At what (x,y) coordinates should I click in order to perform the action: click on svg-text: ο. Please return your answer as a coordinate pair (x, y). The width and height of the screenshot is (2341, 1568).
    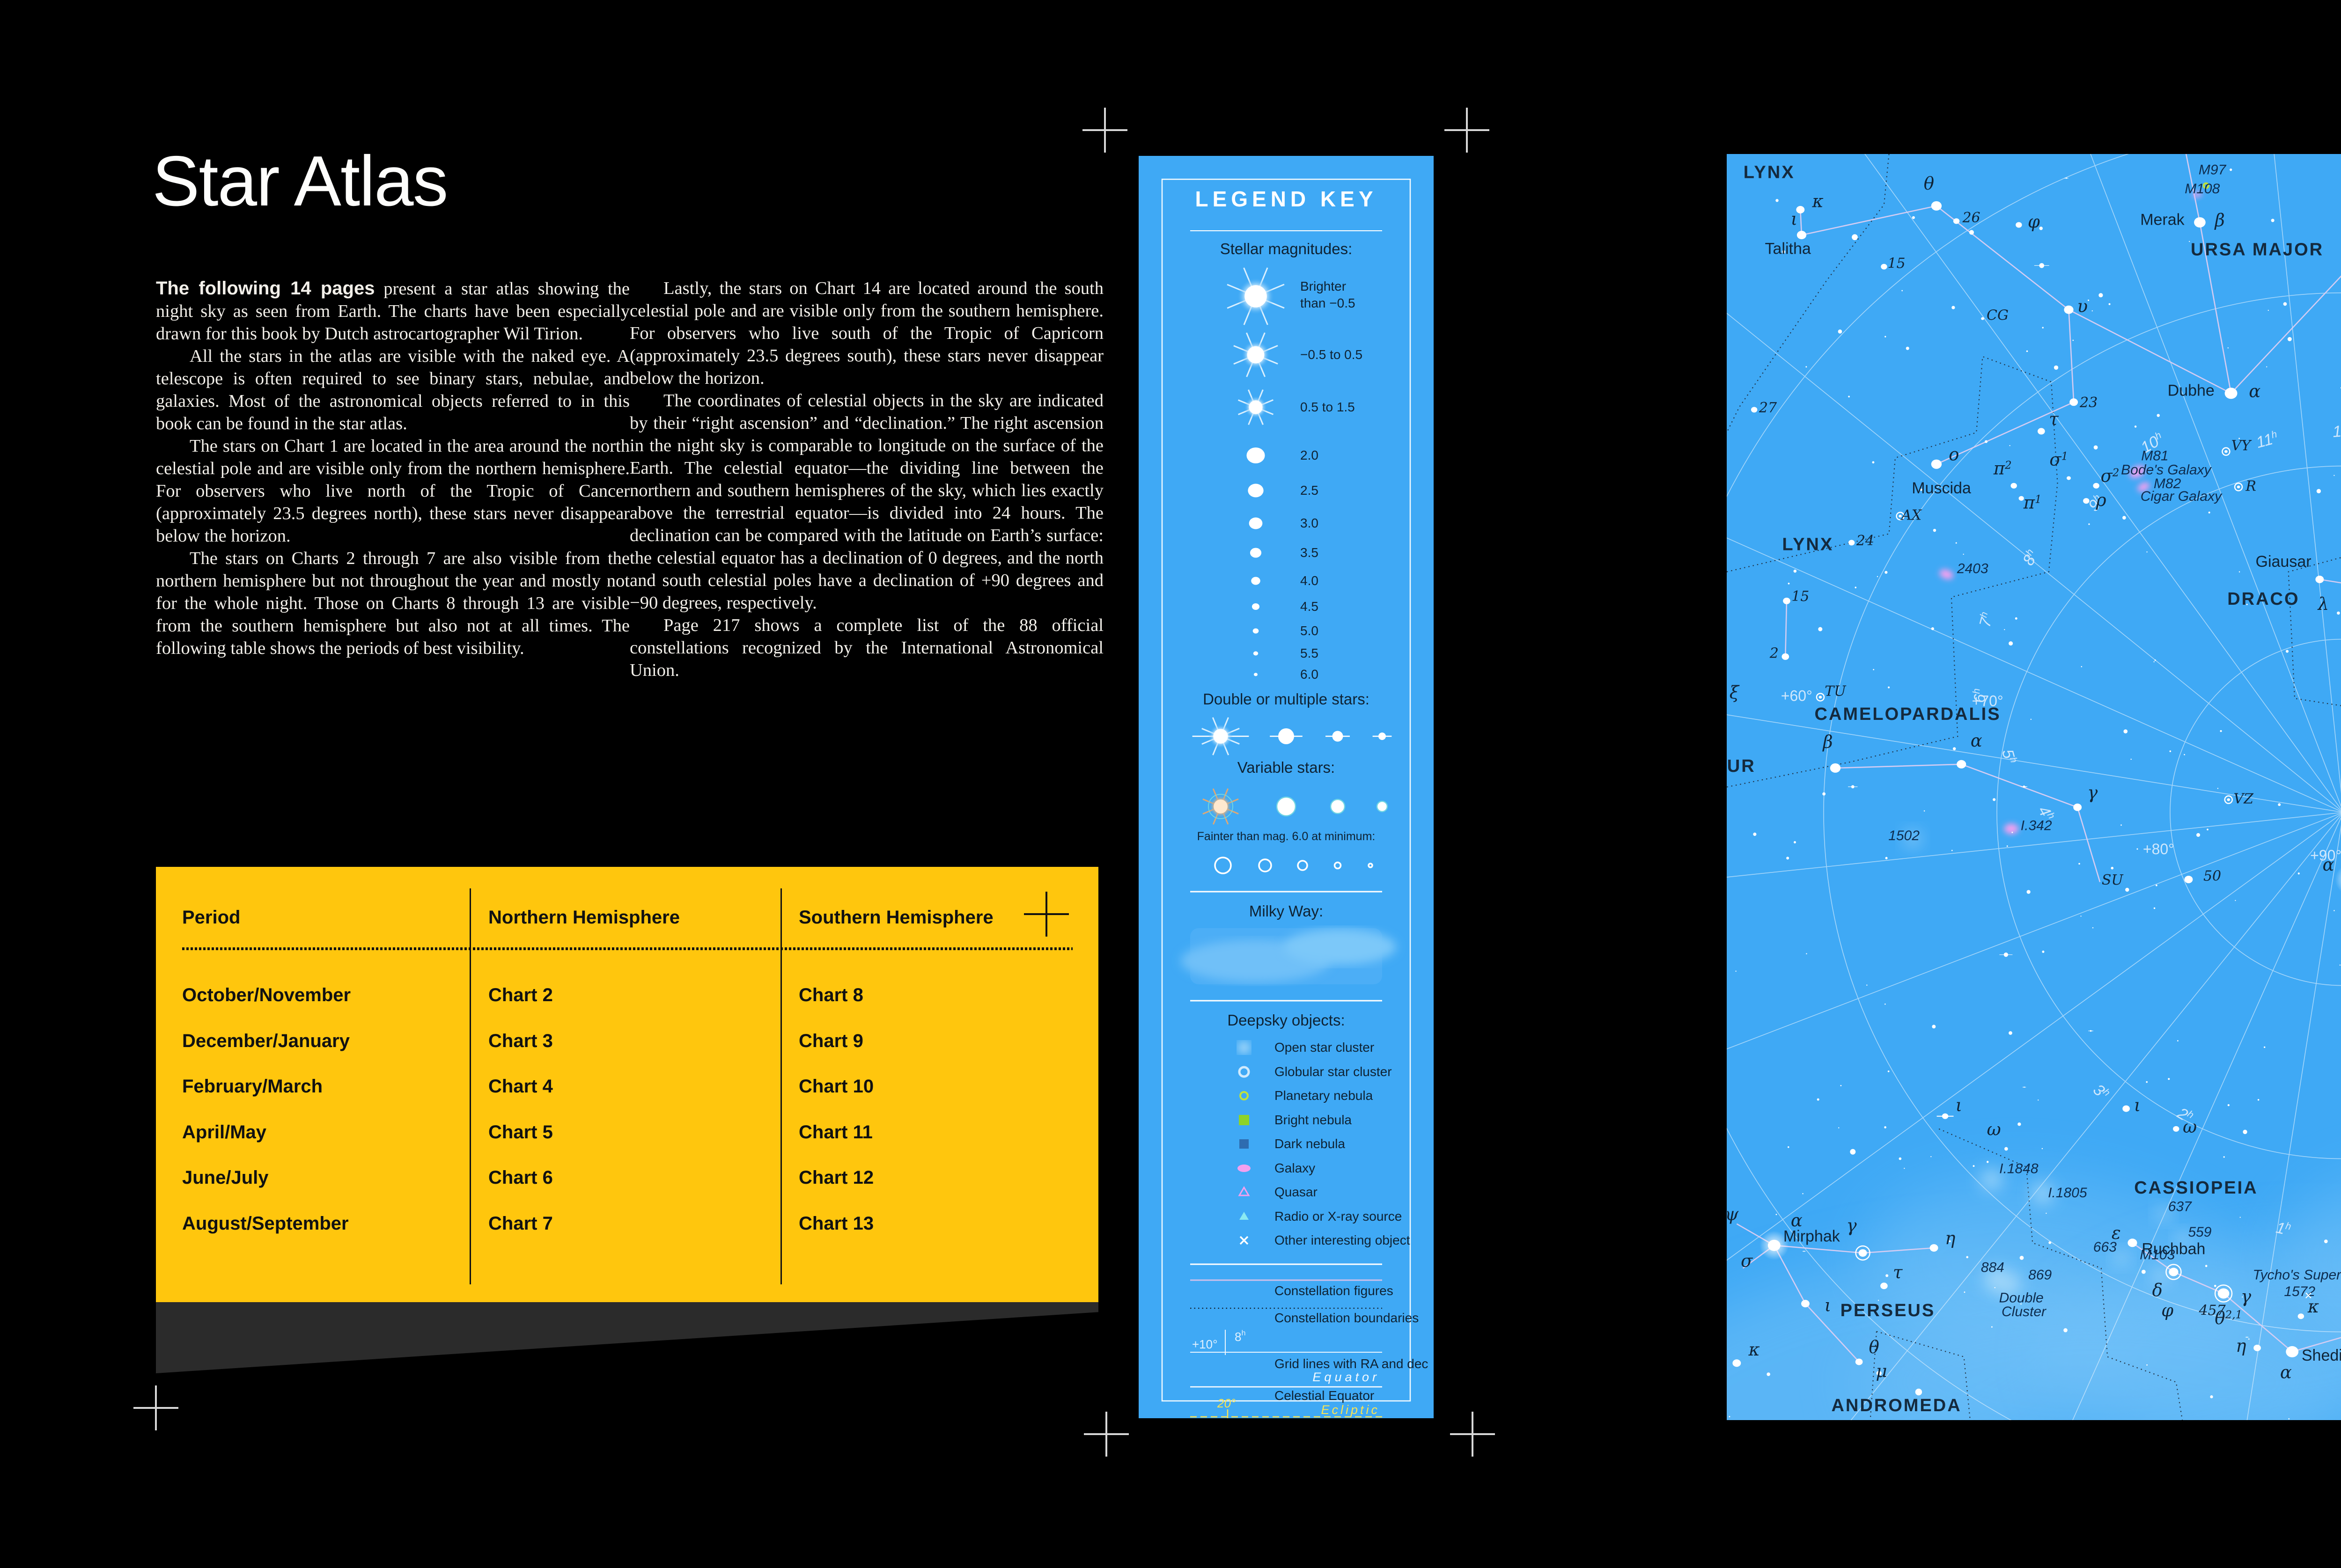
    Looking at the image, I should click on (1954, 455).